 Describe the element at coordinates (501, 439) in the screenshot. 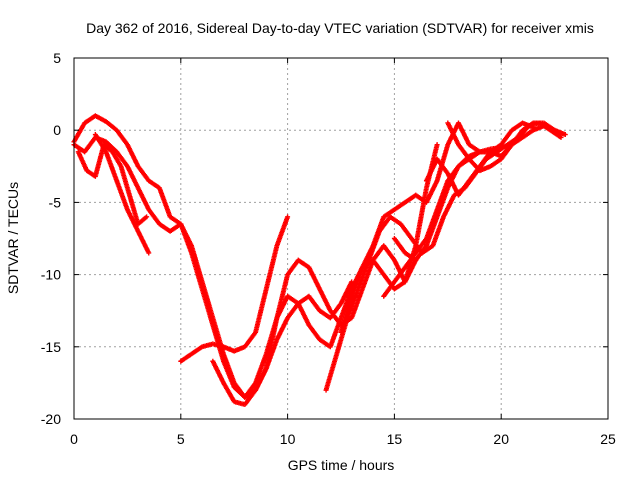

I see `x-tick-label: 20` at that location.